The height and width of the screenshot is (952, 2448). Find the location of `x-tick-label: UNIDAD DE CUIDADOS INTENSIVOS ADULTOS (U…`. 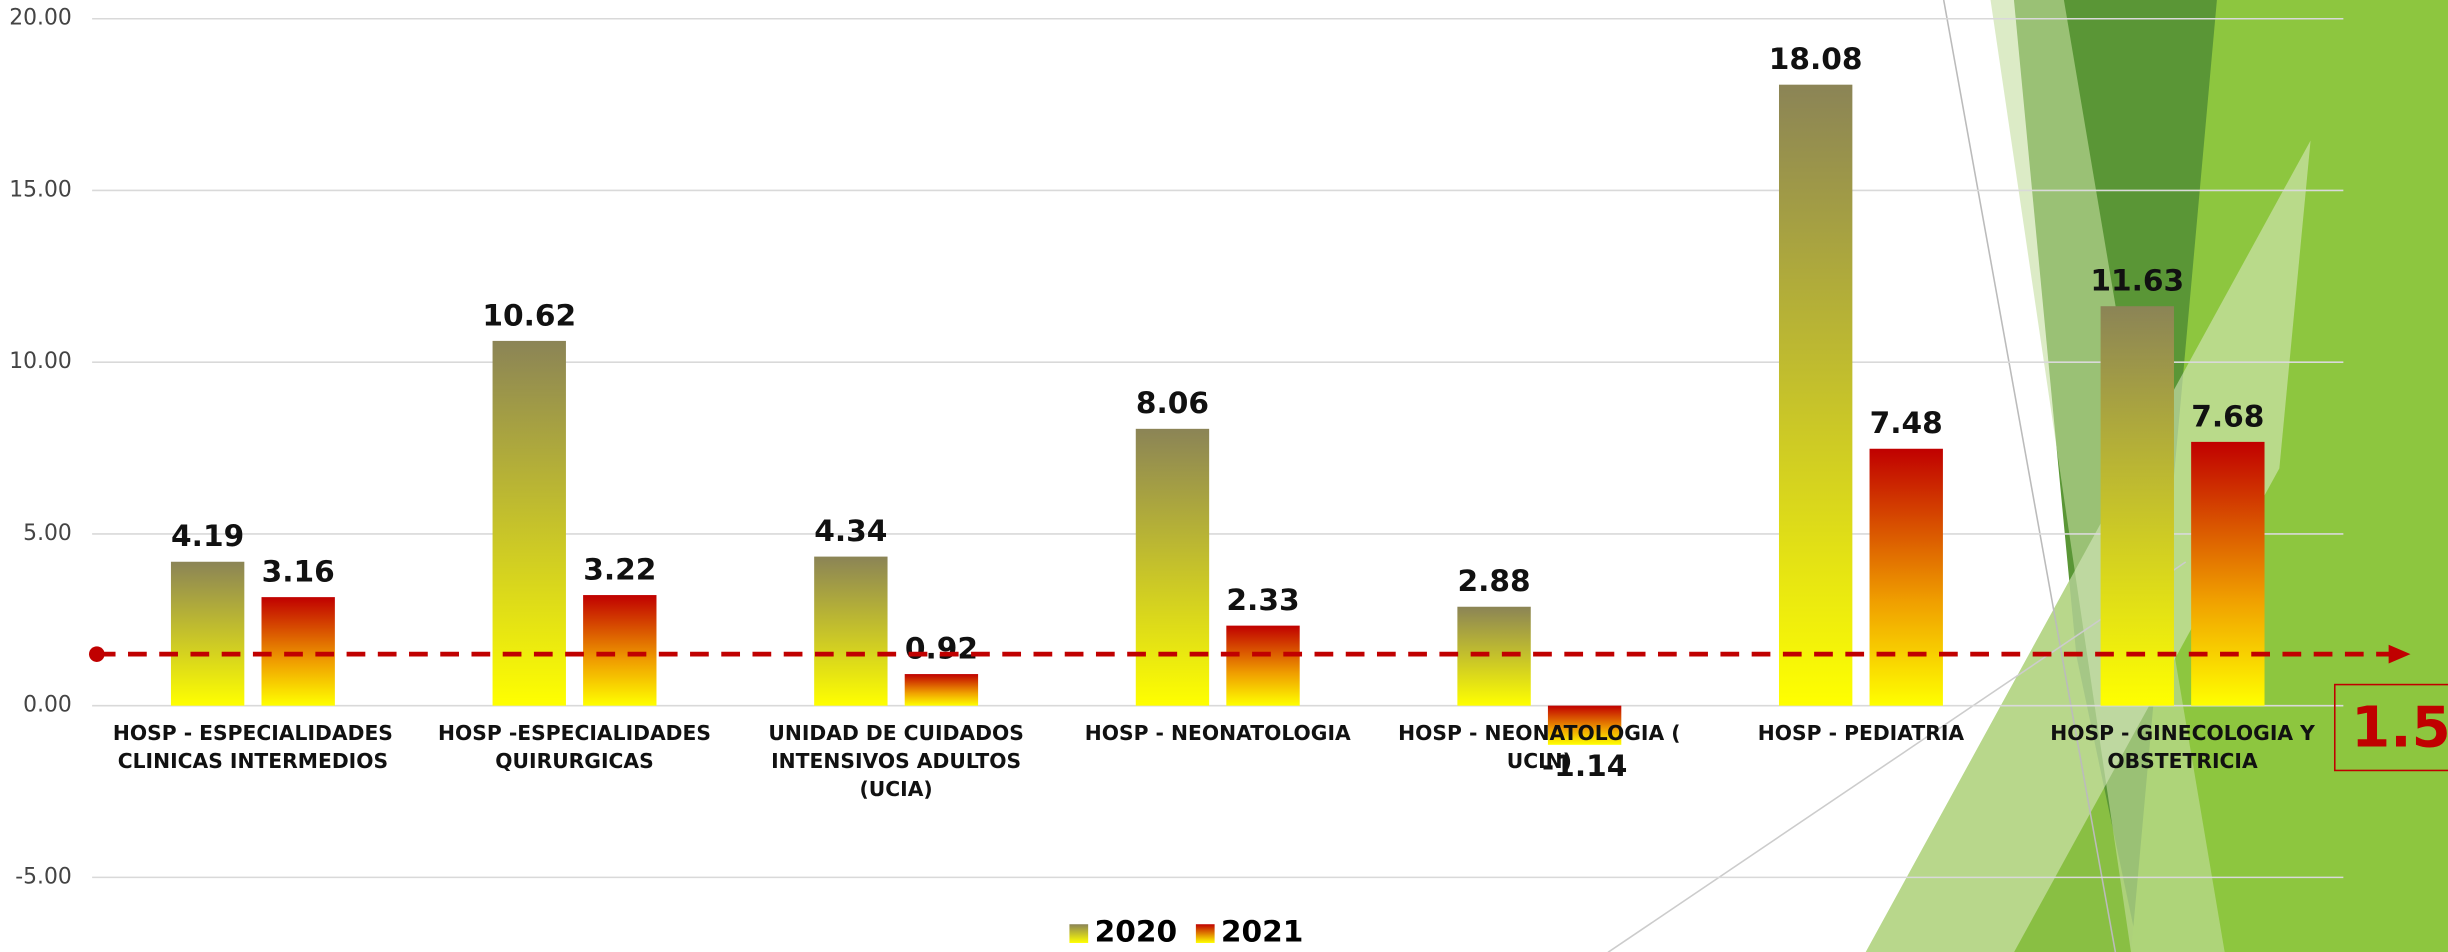

x-tick-label: UNIDAD DE CUIDADOS INTENSIVOS ADULTOS (U… is located at coordinates (896, 762).